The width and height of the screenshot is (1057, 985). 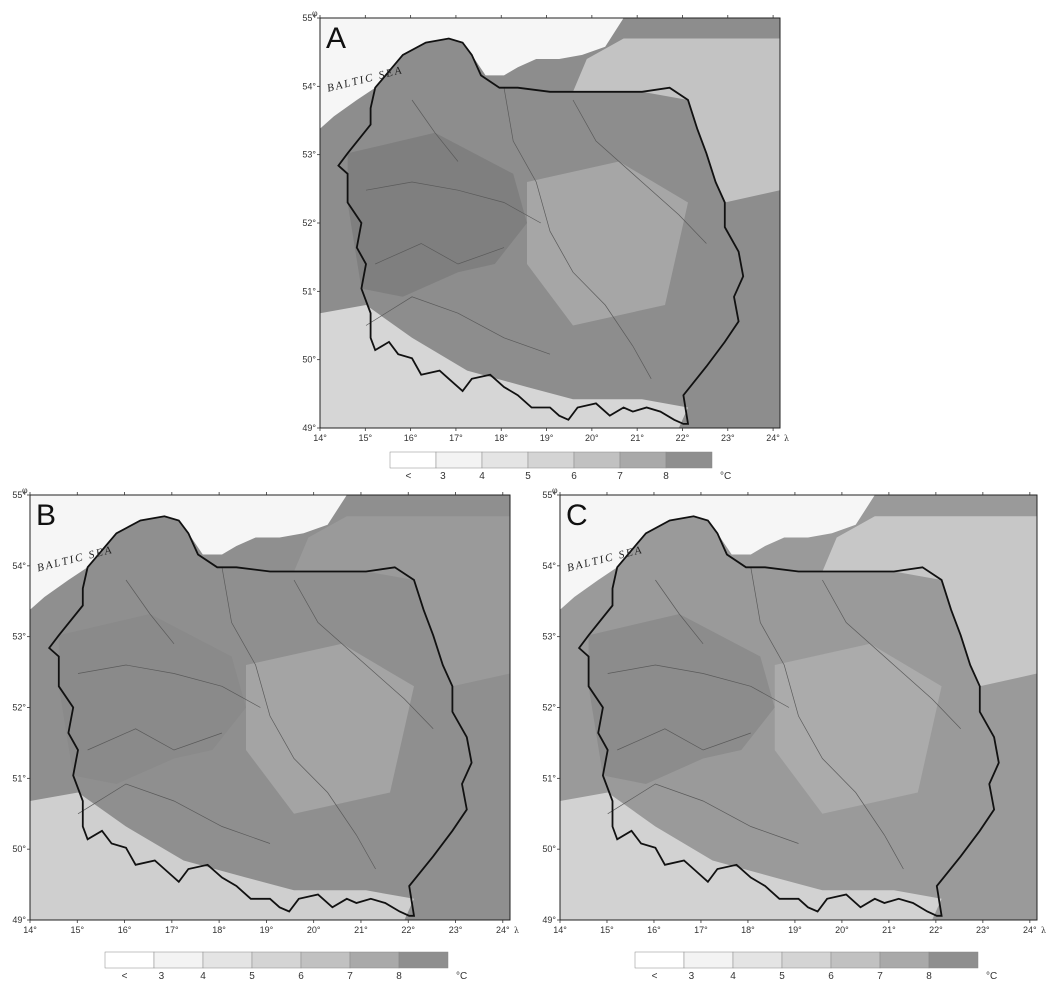 I want to click on lat-tick-label: 55°, so click(x=549, y=495).